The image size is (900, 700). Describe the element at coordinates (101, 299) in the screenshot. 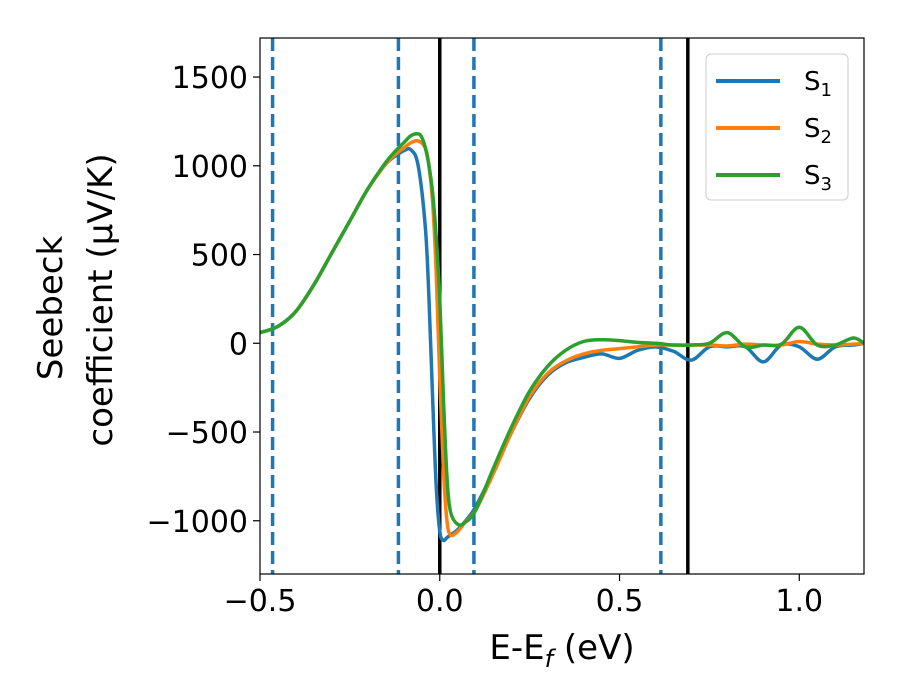

I see `y-axis-title-line2: coefficient (μV/K)` at that location.